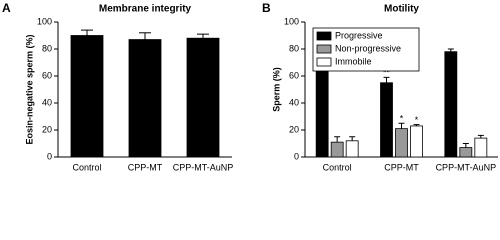  I want to click on annotation: **, so click(387, 73).